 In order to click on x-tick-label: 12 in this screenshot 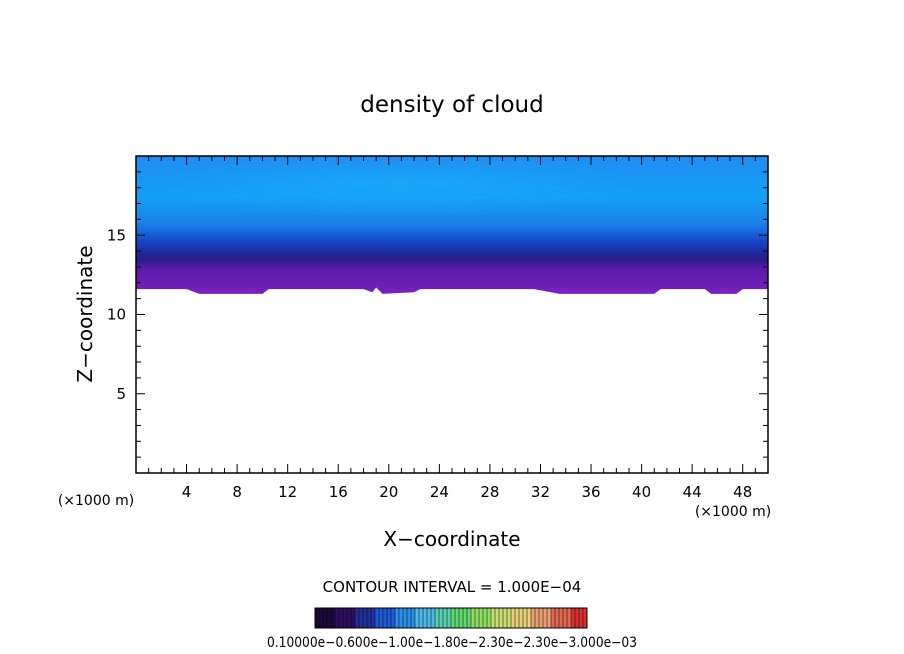, I will do `click(287, 492)`.